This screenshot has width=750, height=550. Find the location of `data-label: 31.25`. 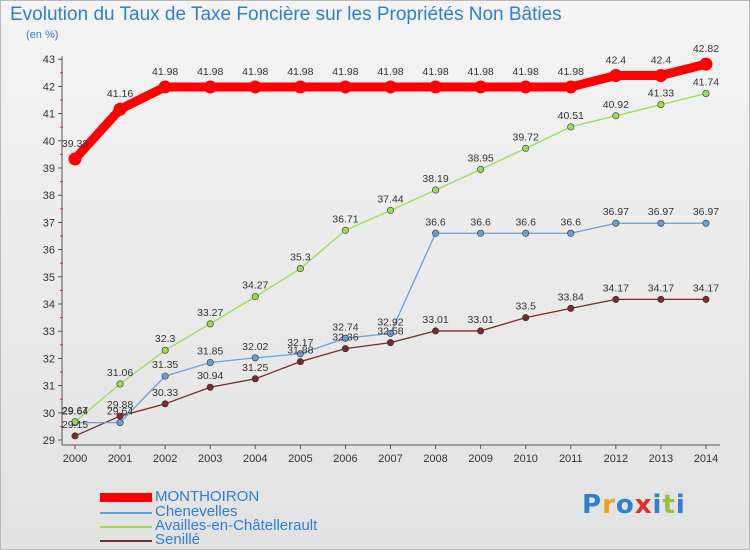

data-label: 31.25 is located at coordinates (255, 368).